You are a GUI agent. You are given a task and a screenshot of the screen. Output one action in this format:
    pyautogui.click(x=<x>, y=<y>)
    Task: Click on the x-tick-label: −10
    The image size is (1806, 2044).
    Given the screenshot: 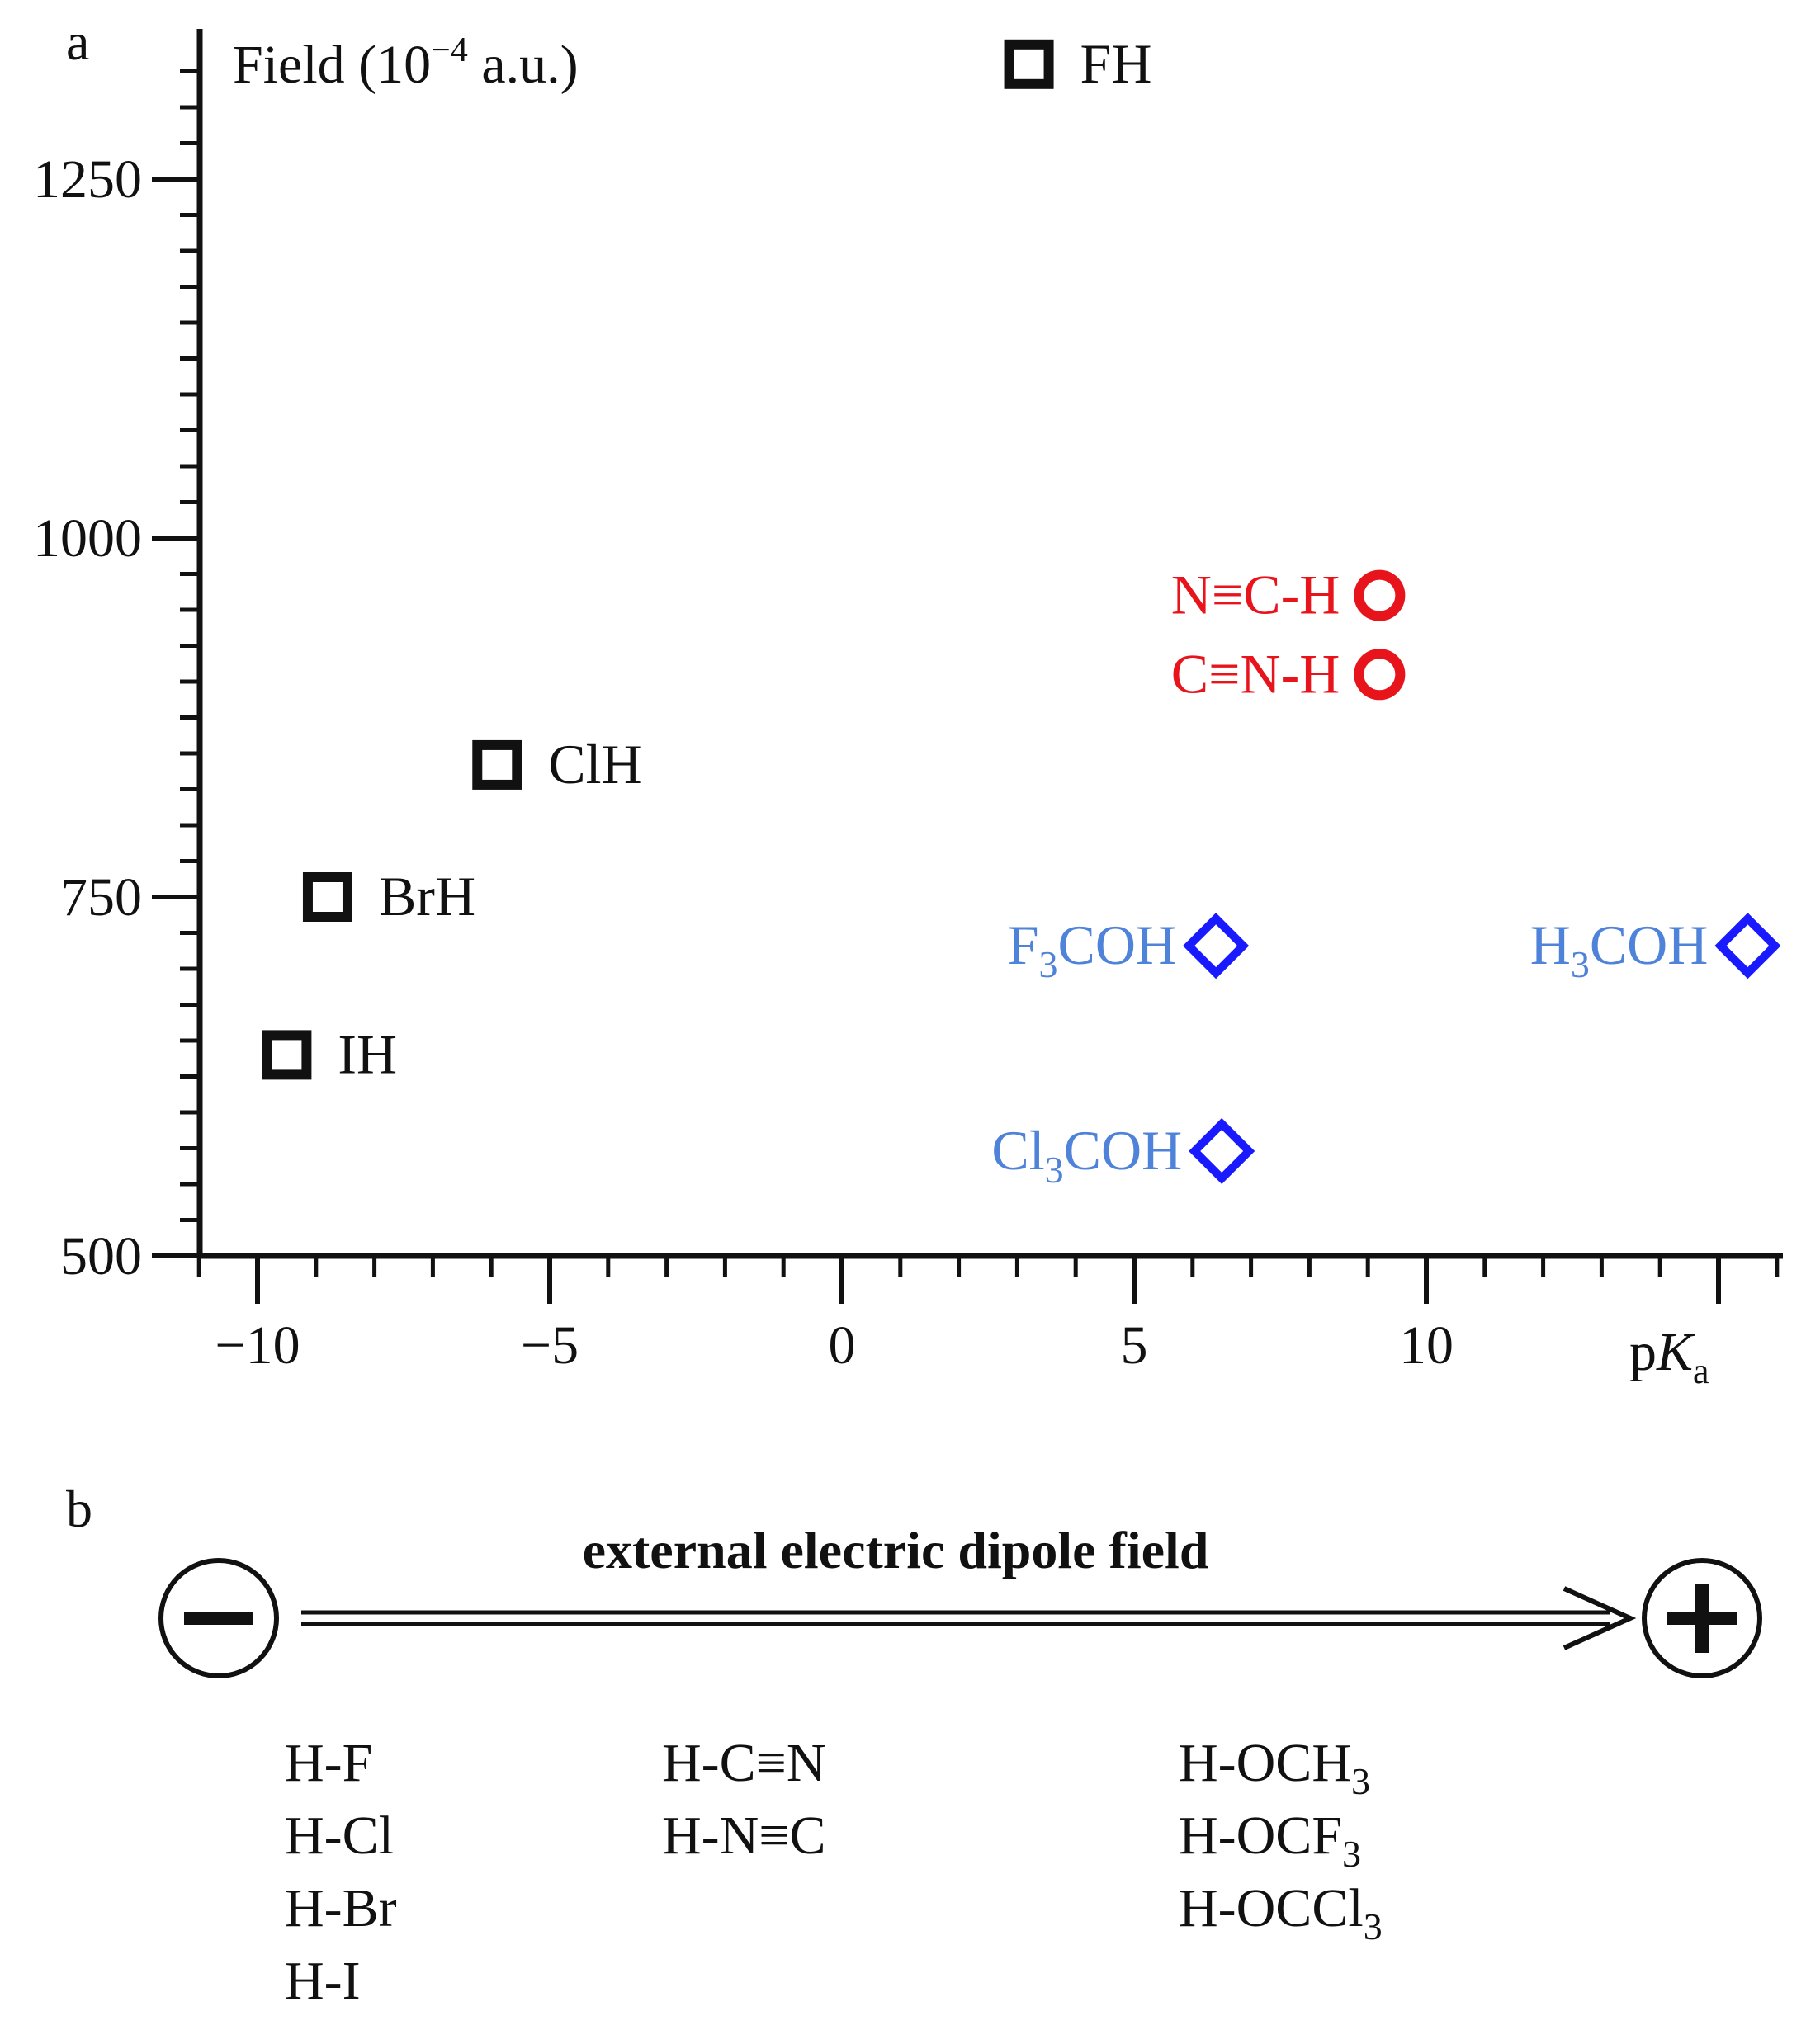 What is the action you would take?
    pyautogui.click(x=257, y=1345)
    